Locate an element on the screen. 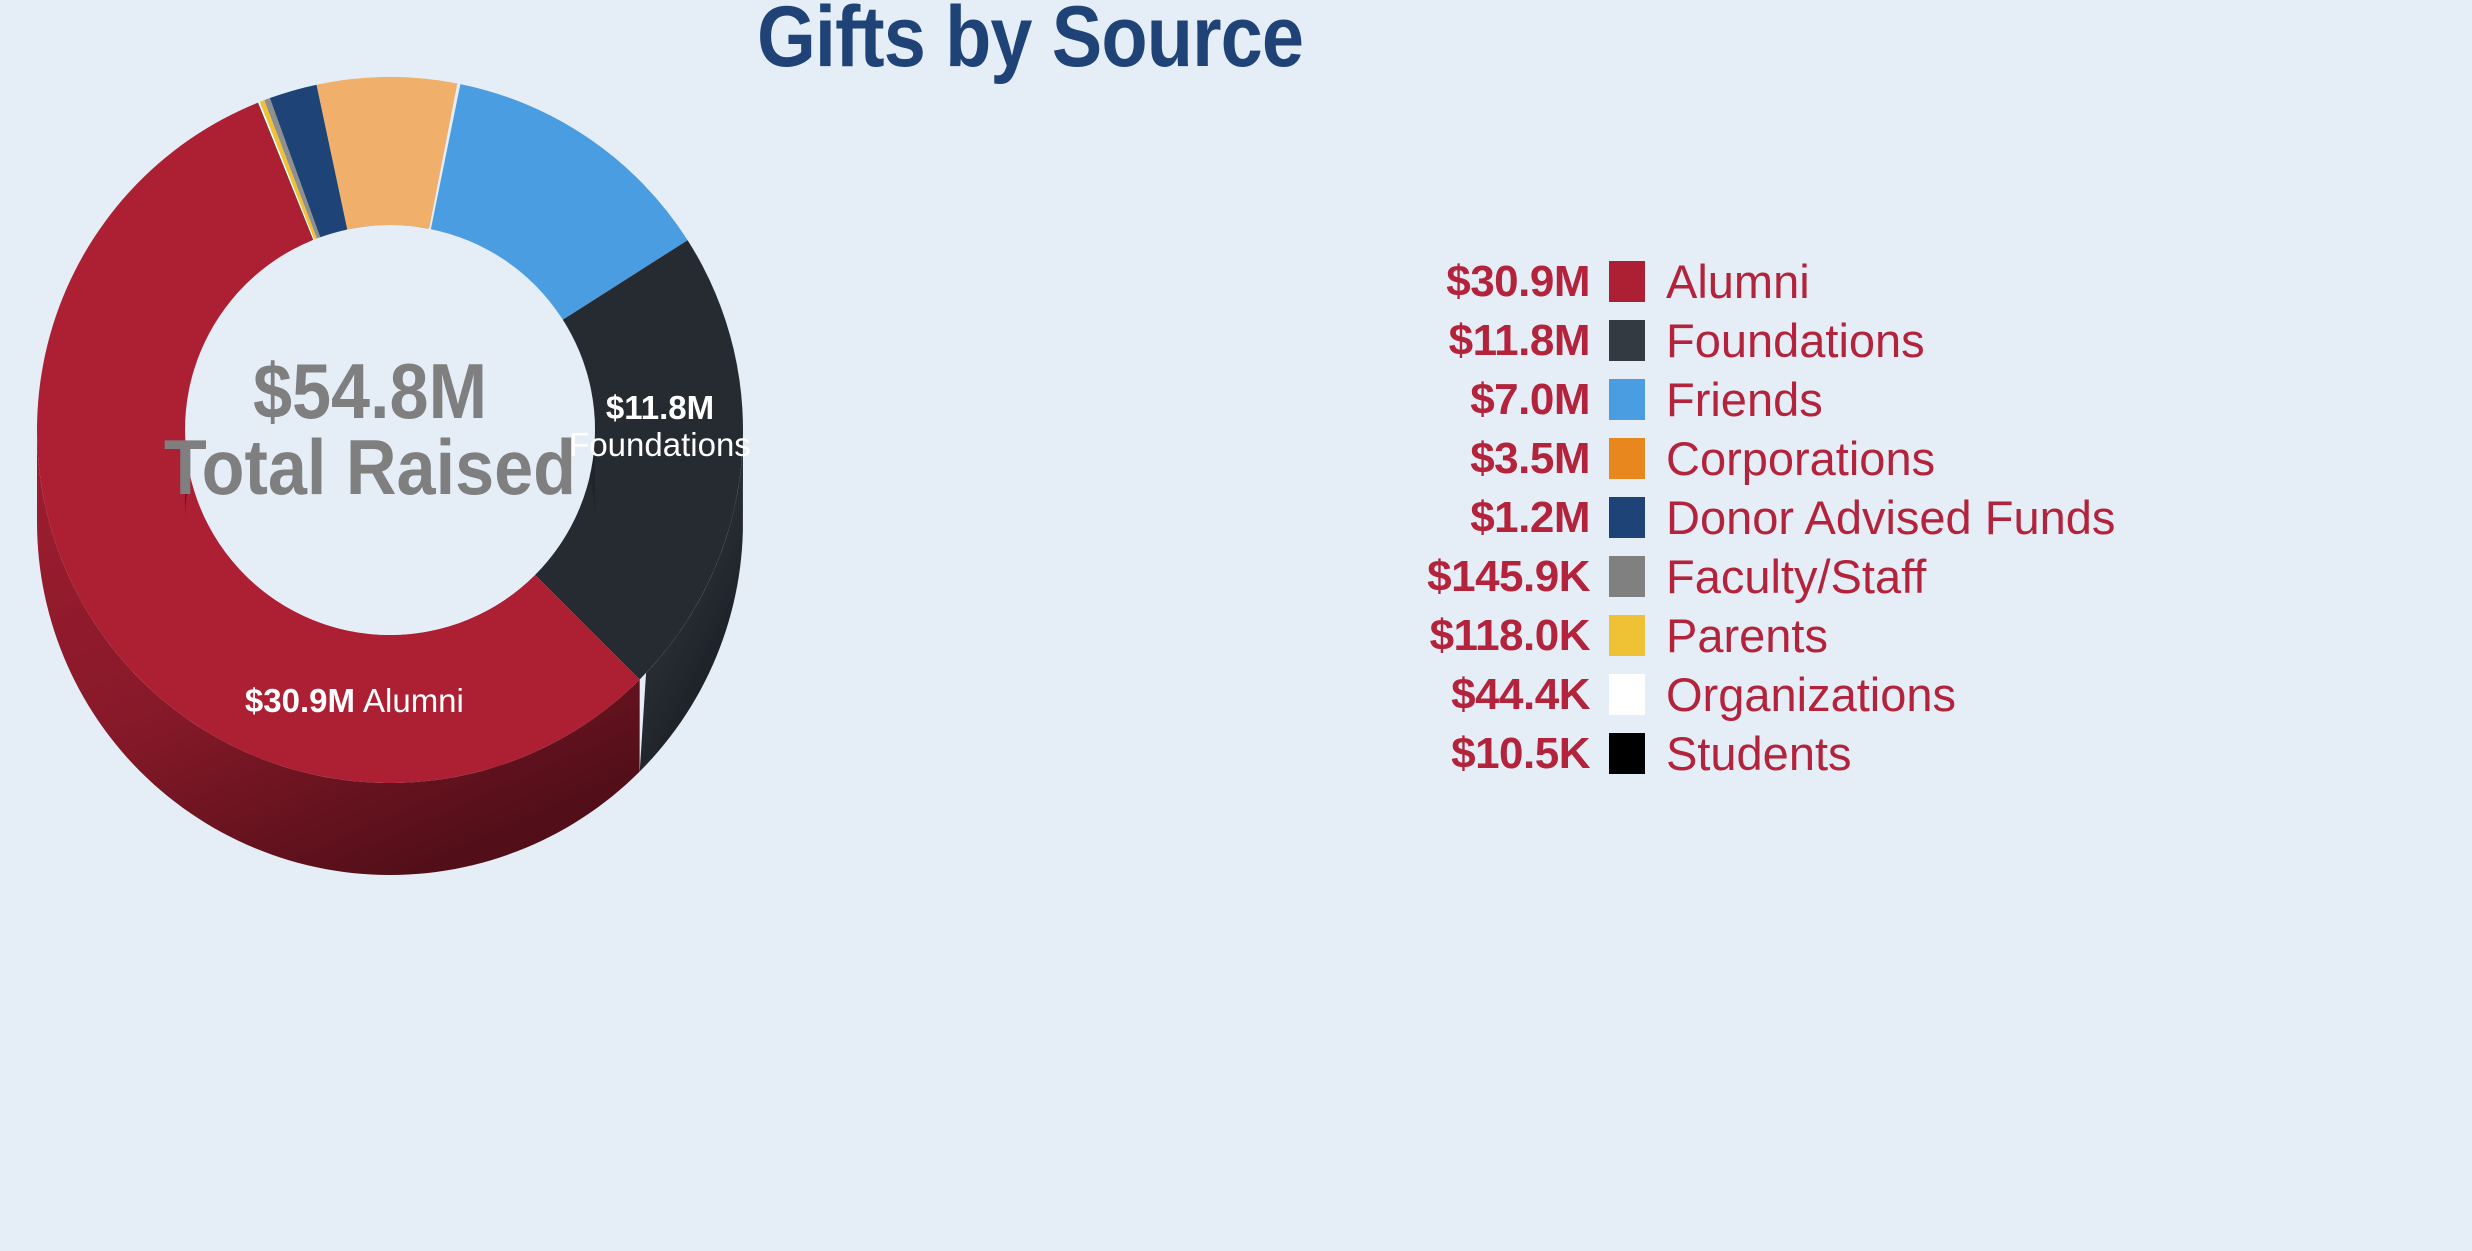  slice-donor-advised-funds is located at coordinates (308, 161).